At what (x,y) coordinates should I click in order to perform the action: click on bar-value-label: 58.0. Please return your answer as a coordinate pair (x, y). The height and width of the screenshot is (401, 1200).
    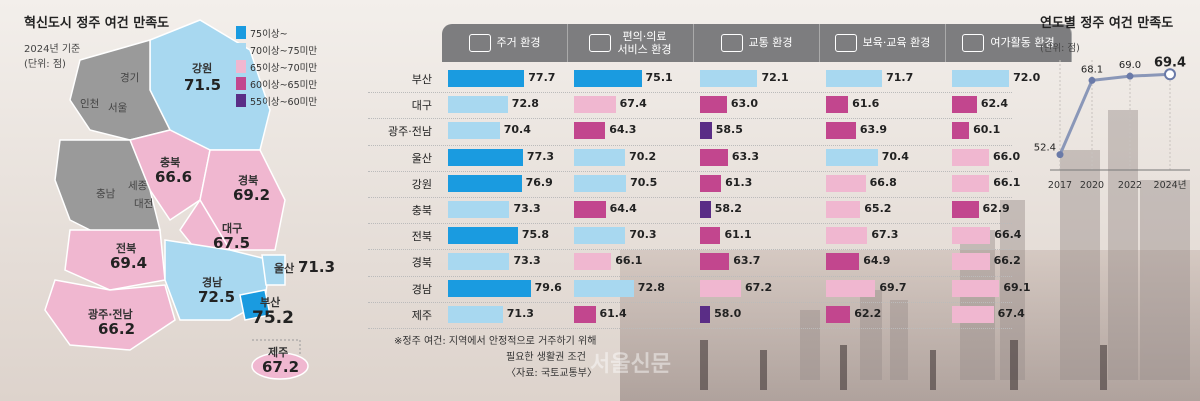
    Looking at the image, I should click on (728, 313).